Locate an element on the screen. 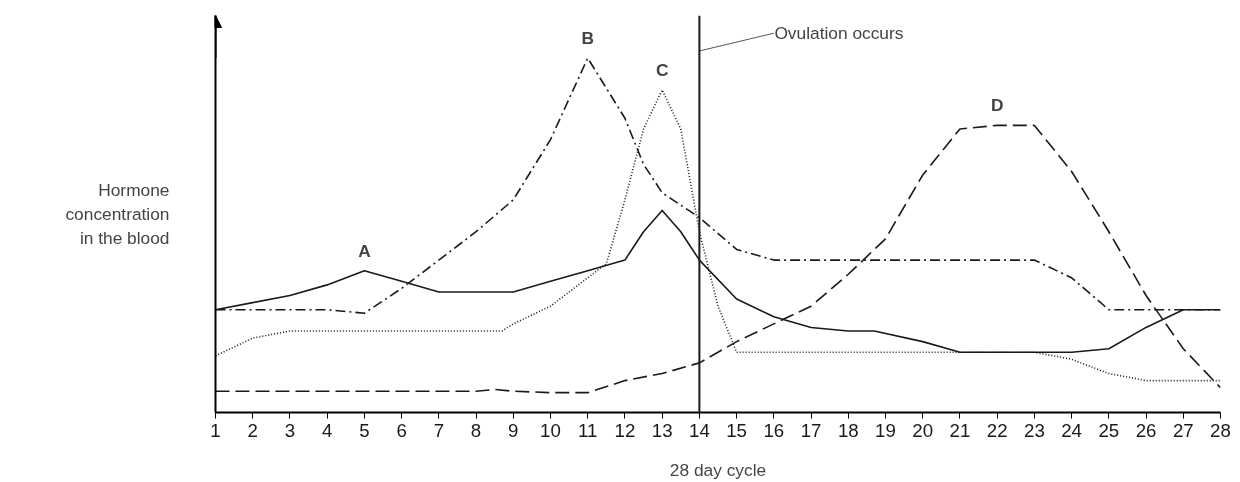 This screenshot has width=1240, height=482. x-tick-label: 10 is located at coordinates (550, 430).